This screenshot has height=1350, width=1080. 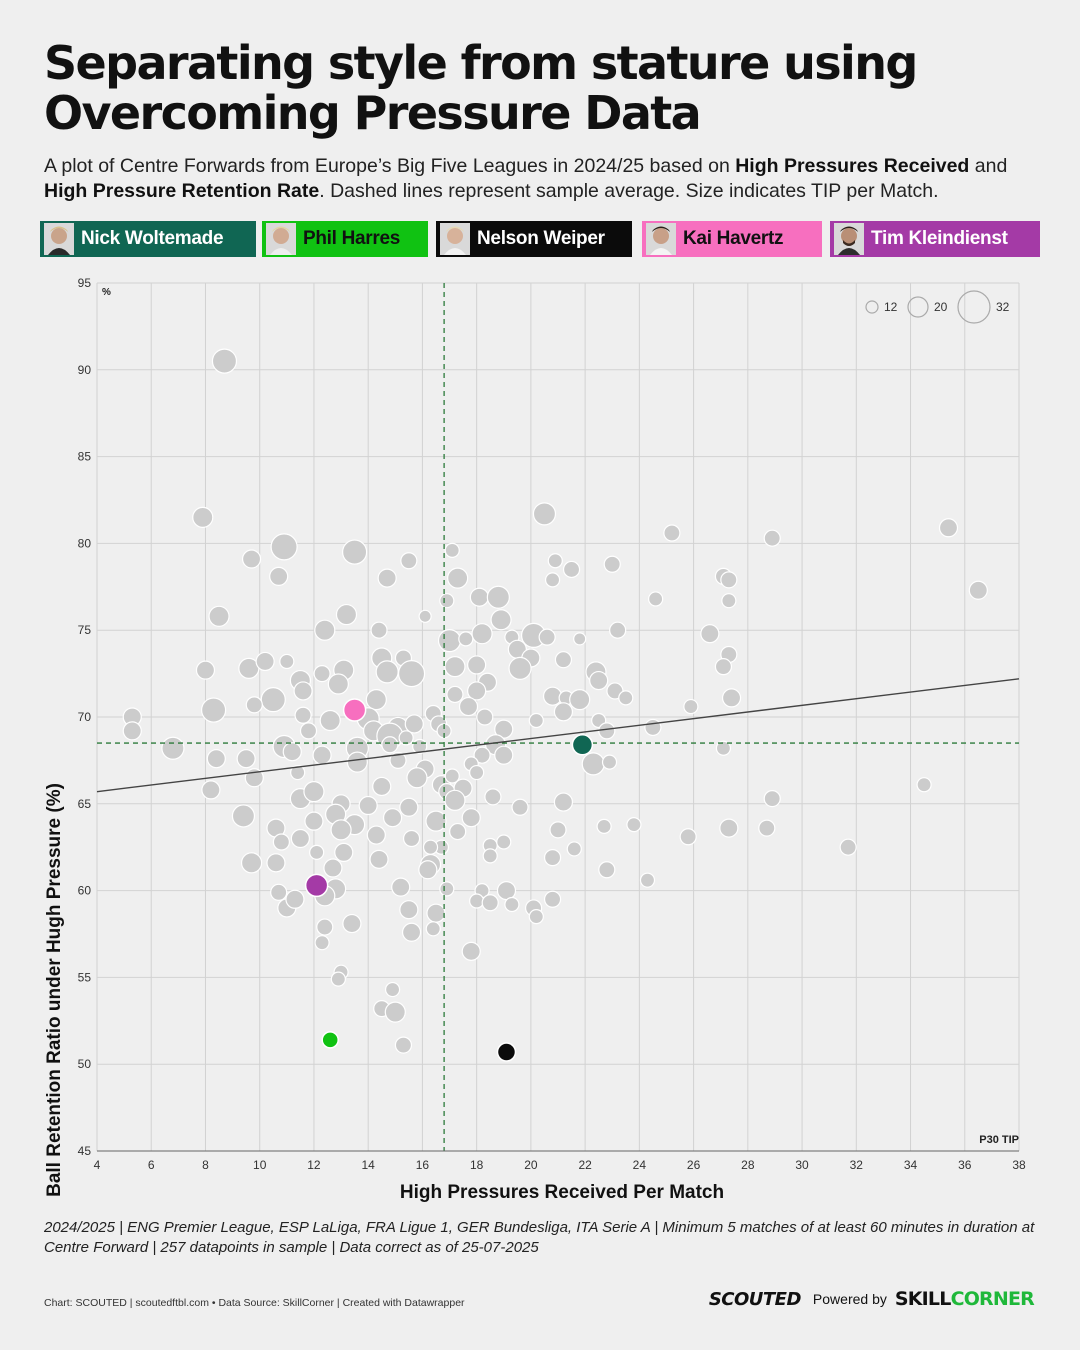 What do you see at coordinates (922, 1299) in the screenshot?
I see `skillcorner-logo-part-1: SKILL` at bounding box center [922, 1299].